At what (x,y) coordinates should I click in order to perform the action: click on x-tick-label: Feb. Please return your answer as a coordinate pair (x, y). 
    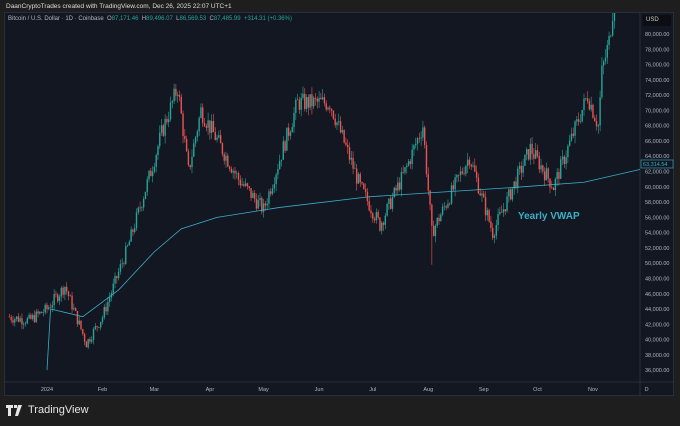
    Looking at the image, I should click on (102, 390).